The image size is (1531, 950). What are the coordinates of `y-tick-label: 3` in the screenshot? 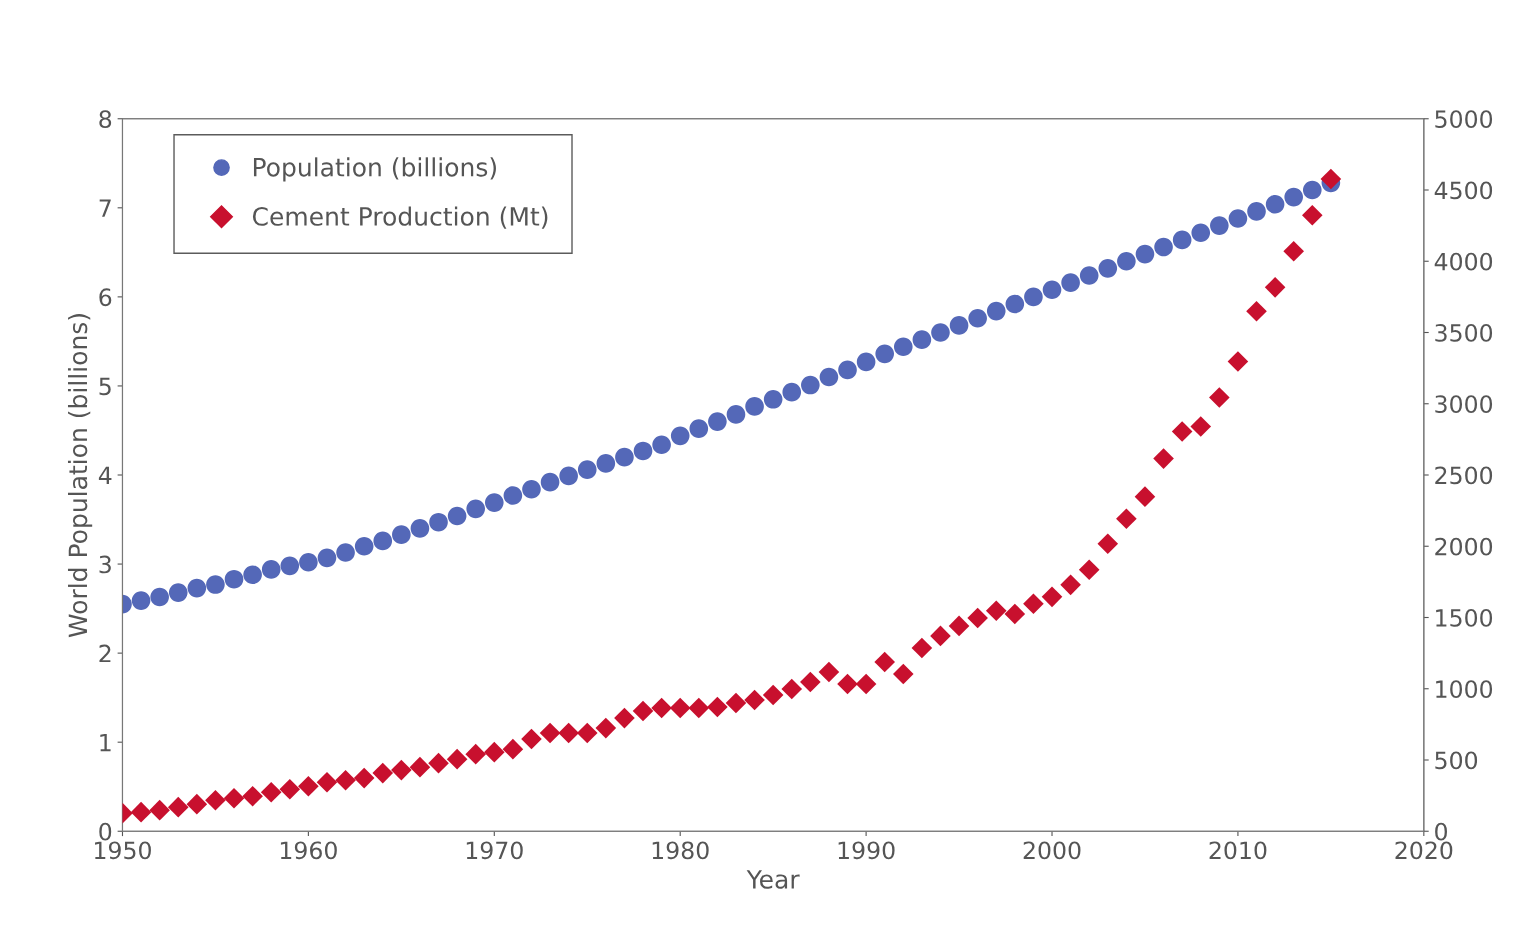 It's located at (105, 564).